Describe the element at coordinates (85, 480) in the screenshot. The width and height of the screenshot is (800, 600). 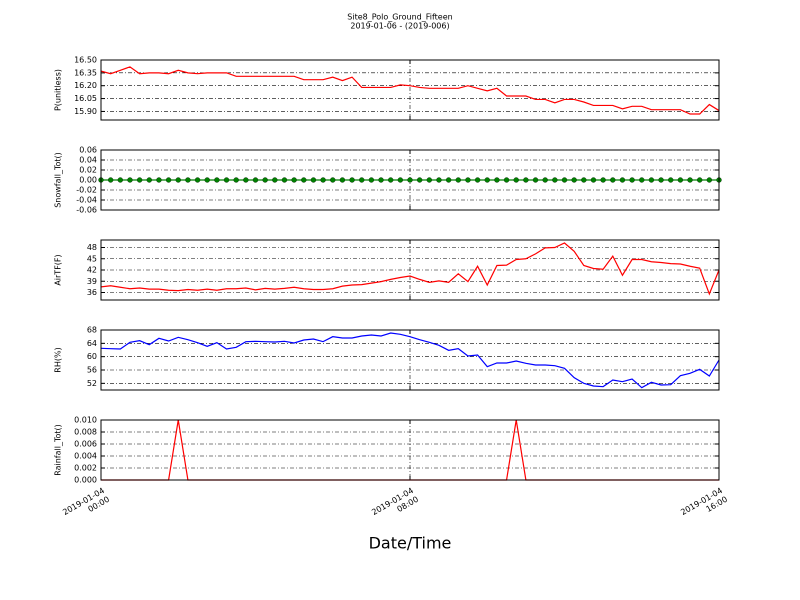
I see `y-tick-label: 0.000` at that location.